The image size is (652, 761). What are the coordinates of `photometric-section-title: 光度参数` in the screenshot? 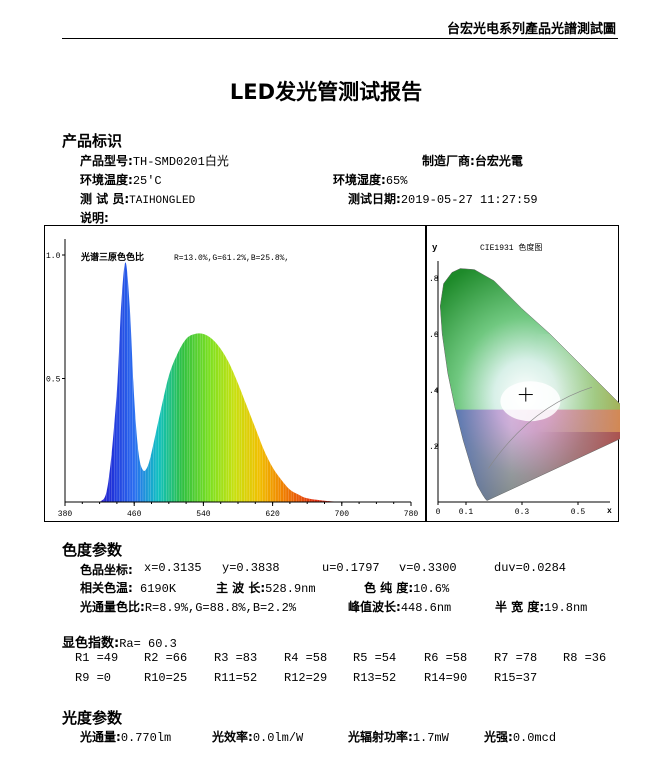 It's located at (92, 718).